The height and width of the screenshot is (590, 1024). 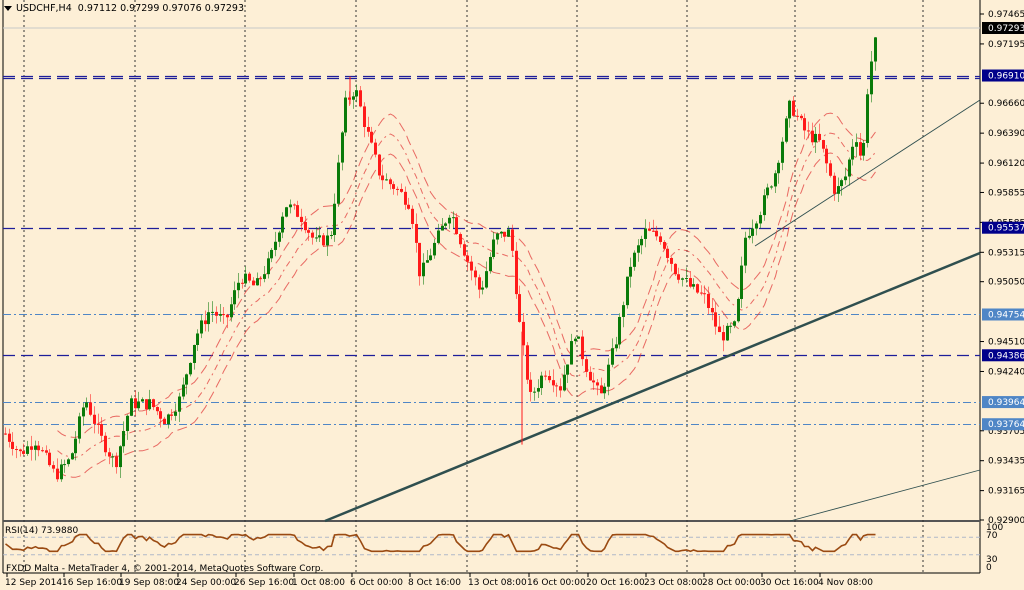 I want to click on time-tick: 4 Nov 08:00, so click(x=845, y=583).